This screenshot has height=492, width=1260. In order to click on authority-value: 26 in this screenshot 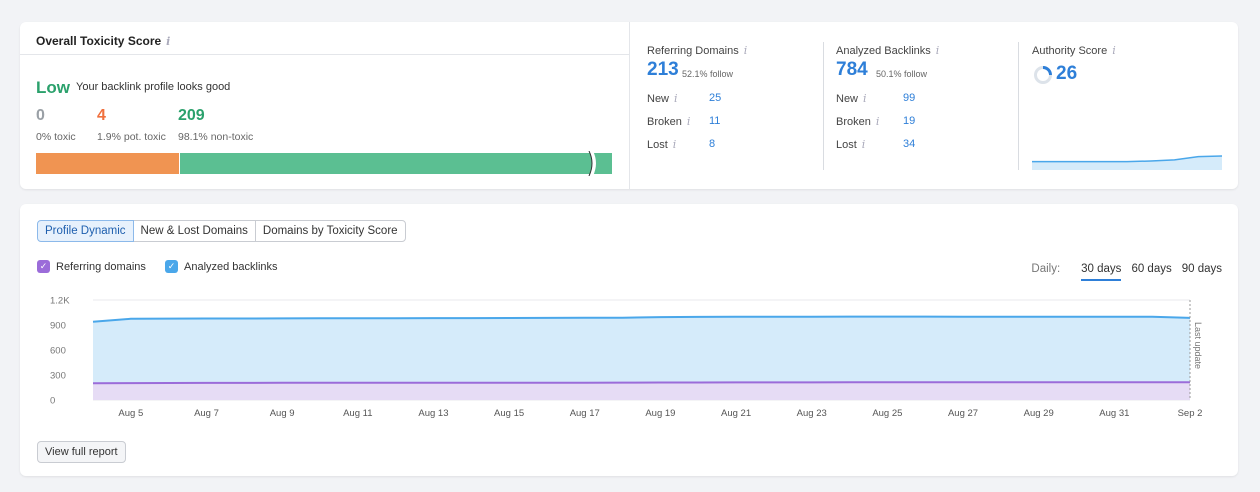, I will do `click(1067, 73)`.